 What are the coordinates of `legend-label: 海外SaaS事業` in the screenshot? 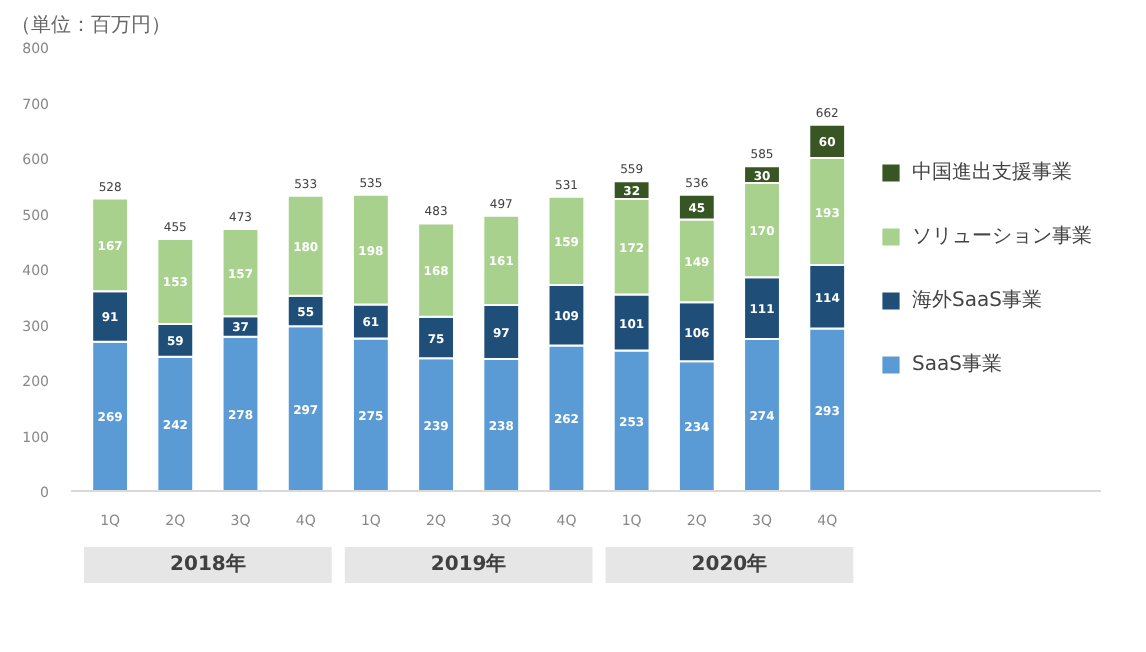 It's located at (977, 300).